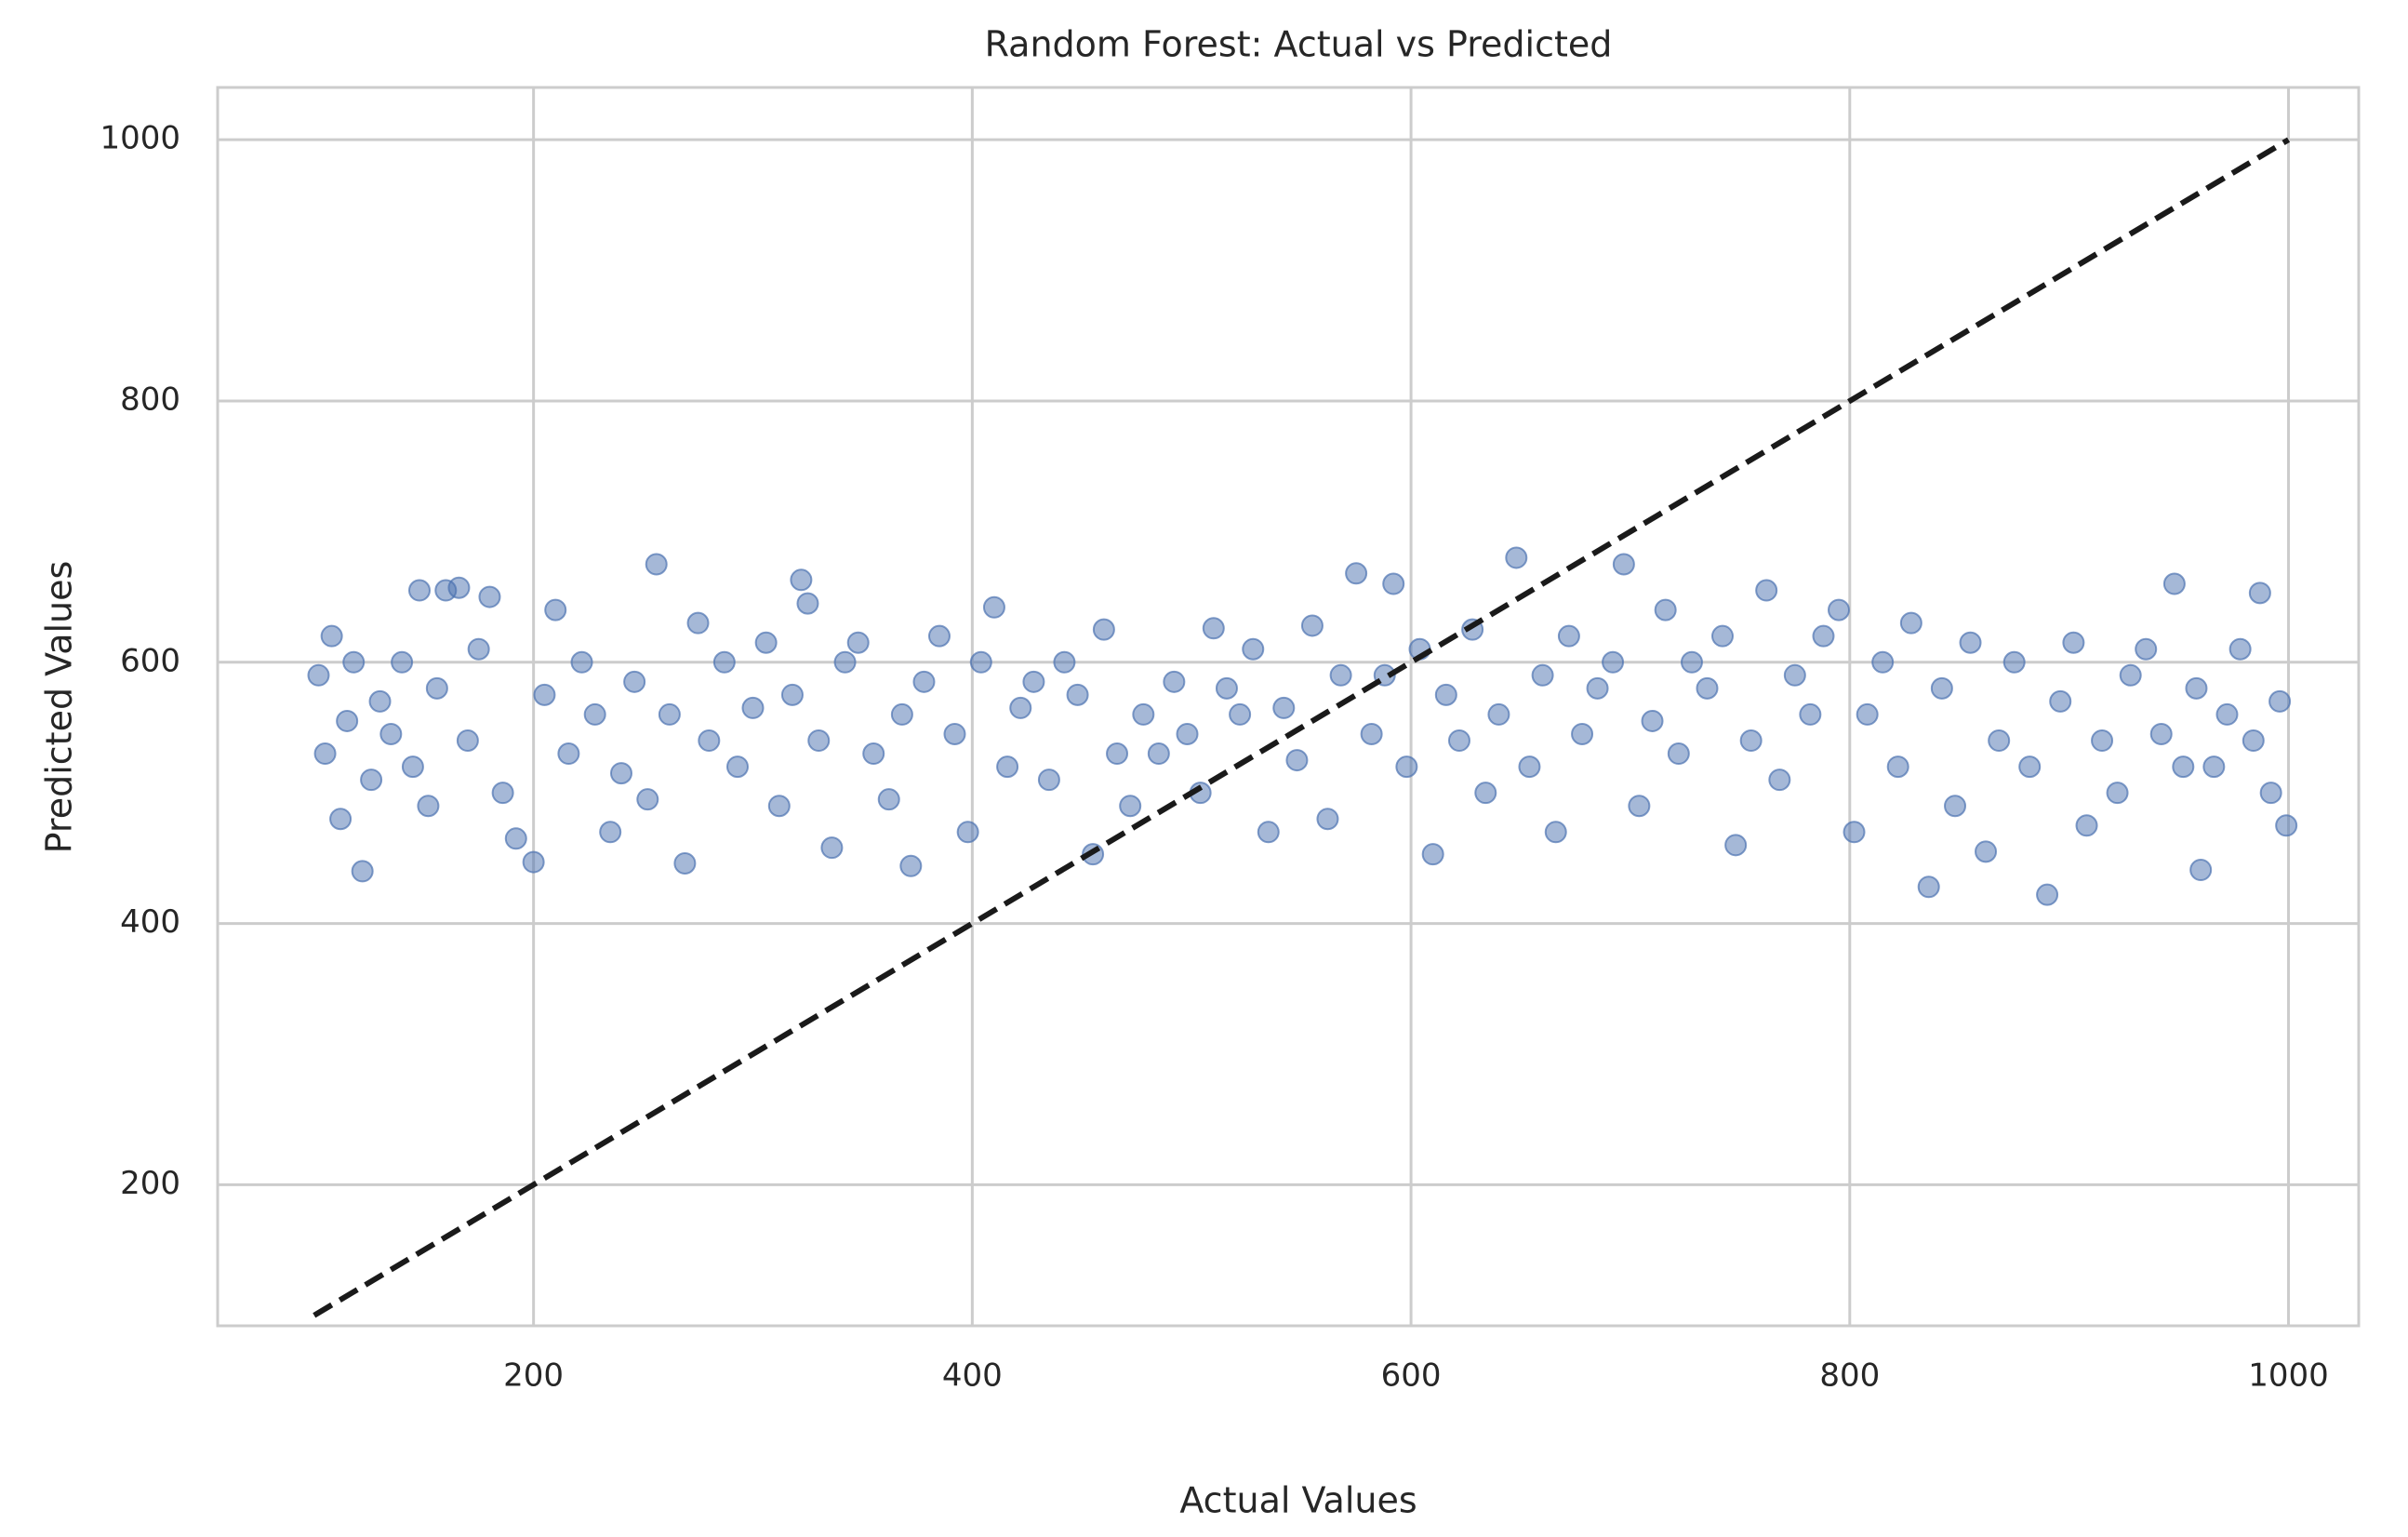 This screenshot has width=2408, height=1537. What do you see at coordinates (533, 1376) in the screenshot?
I see `x-tick-label: 200` at bounding box center [533, 1376].